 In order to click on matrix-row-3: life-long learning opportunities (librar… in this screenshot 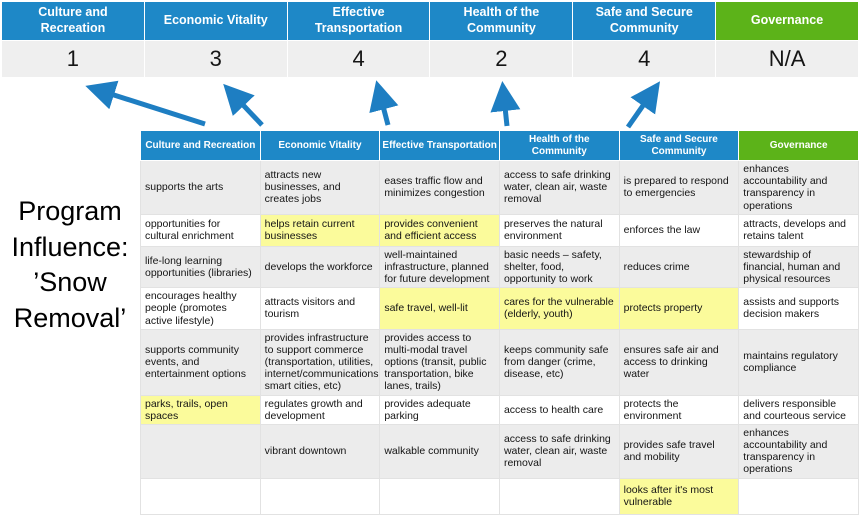, I will do `click(499, 267)`.